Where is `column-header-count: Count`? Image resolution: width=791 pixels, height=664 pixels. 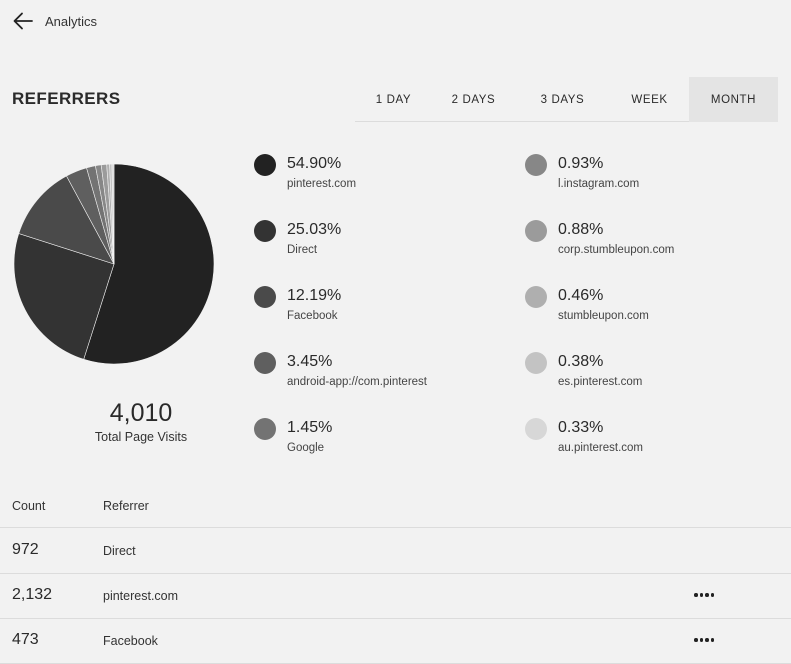 column-header-count: Count is located at coordinates (29, 506).